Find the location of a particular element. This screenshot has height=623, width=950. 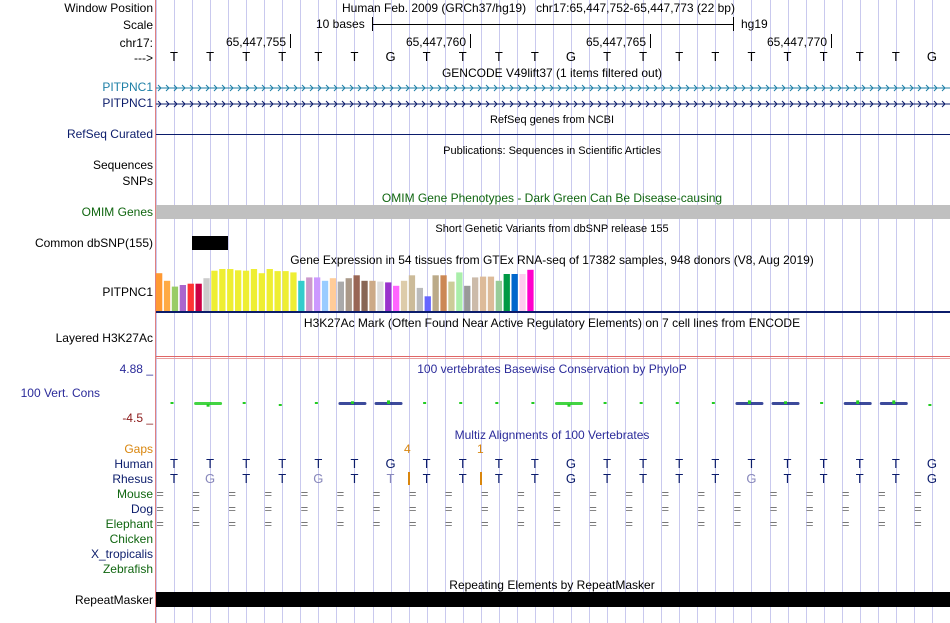

gtex-track-label: PITPNC1 is located at coordinates (127, 292).